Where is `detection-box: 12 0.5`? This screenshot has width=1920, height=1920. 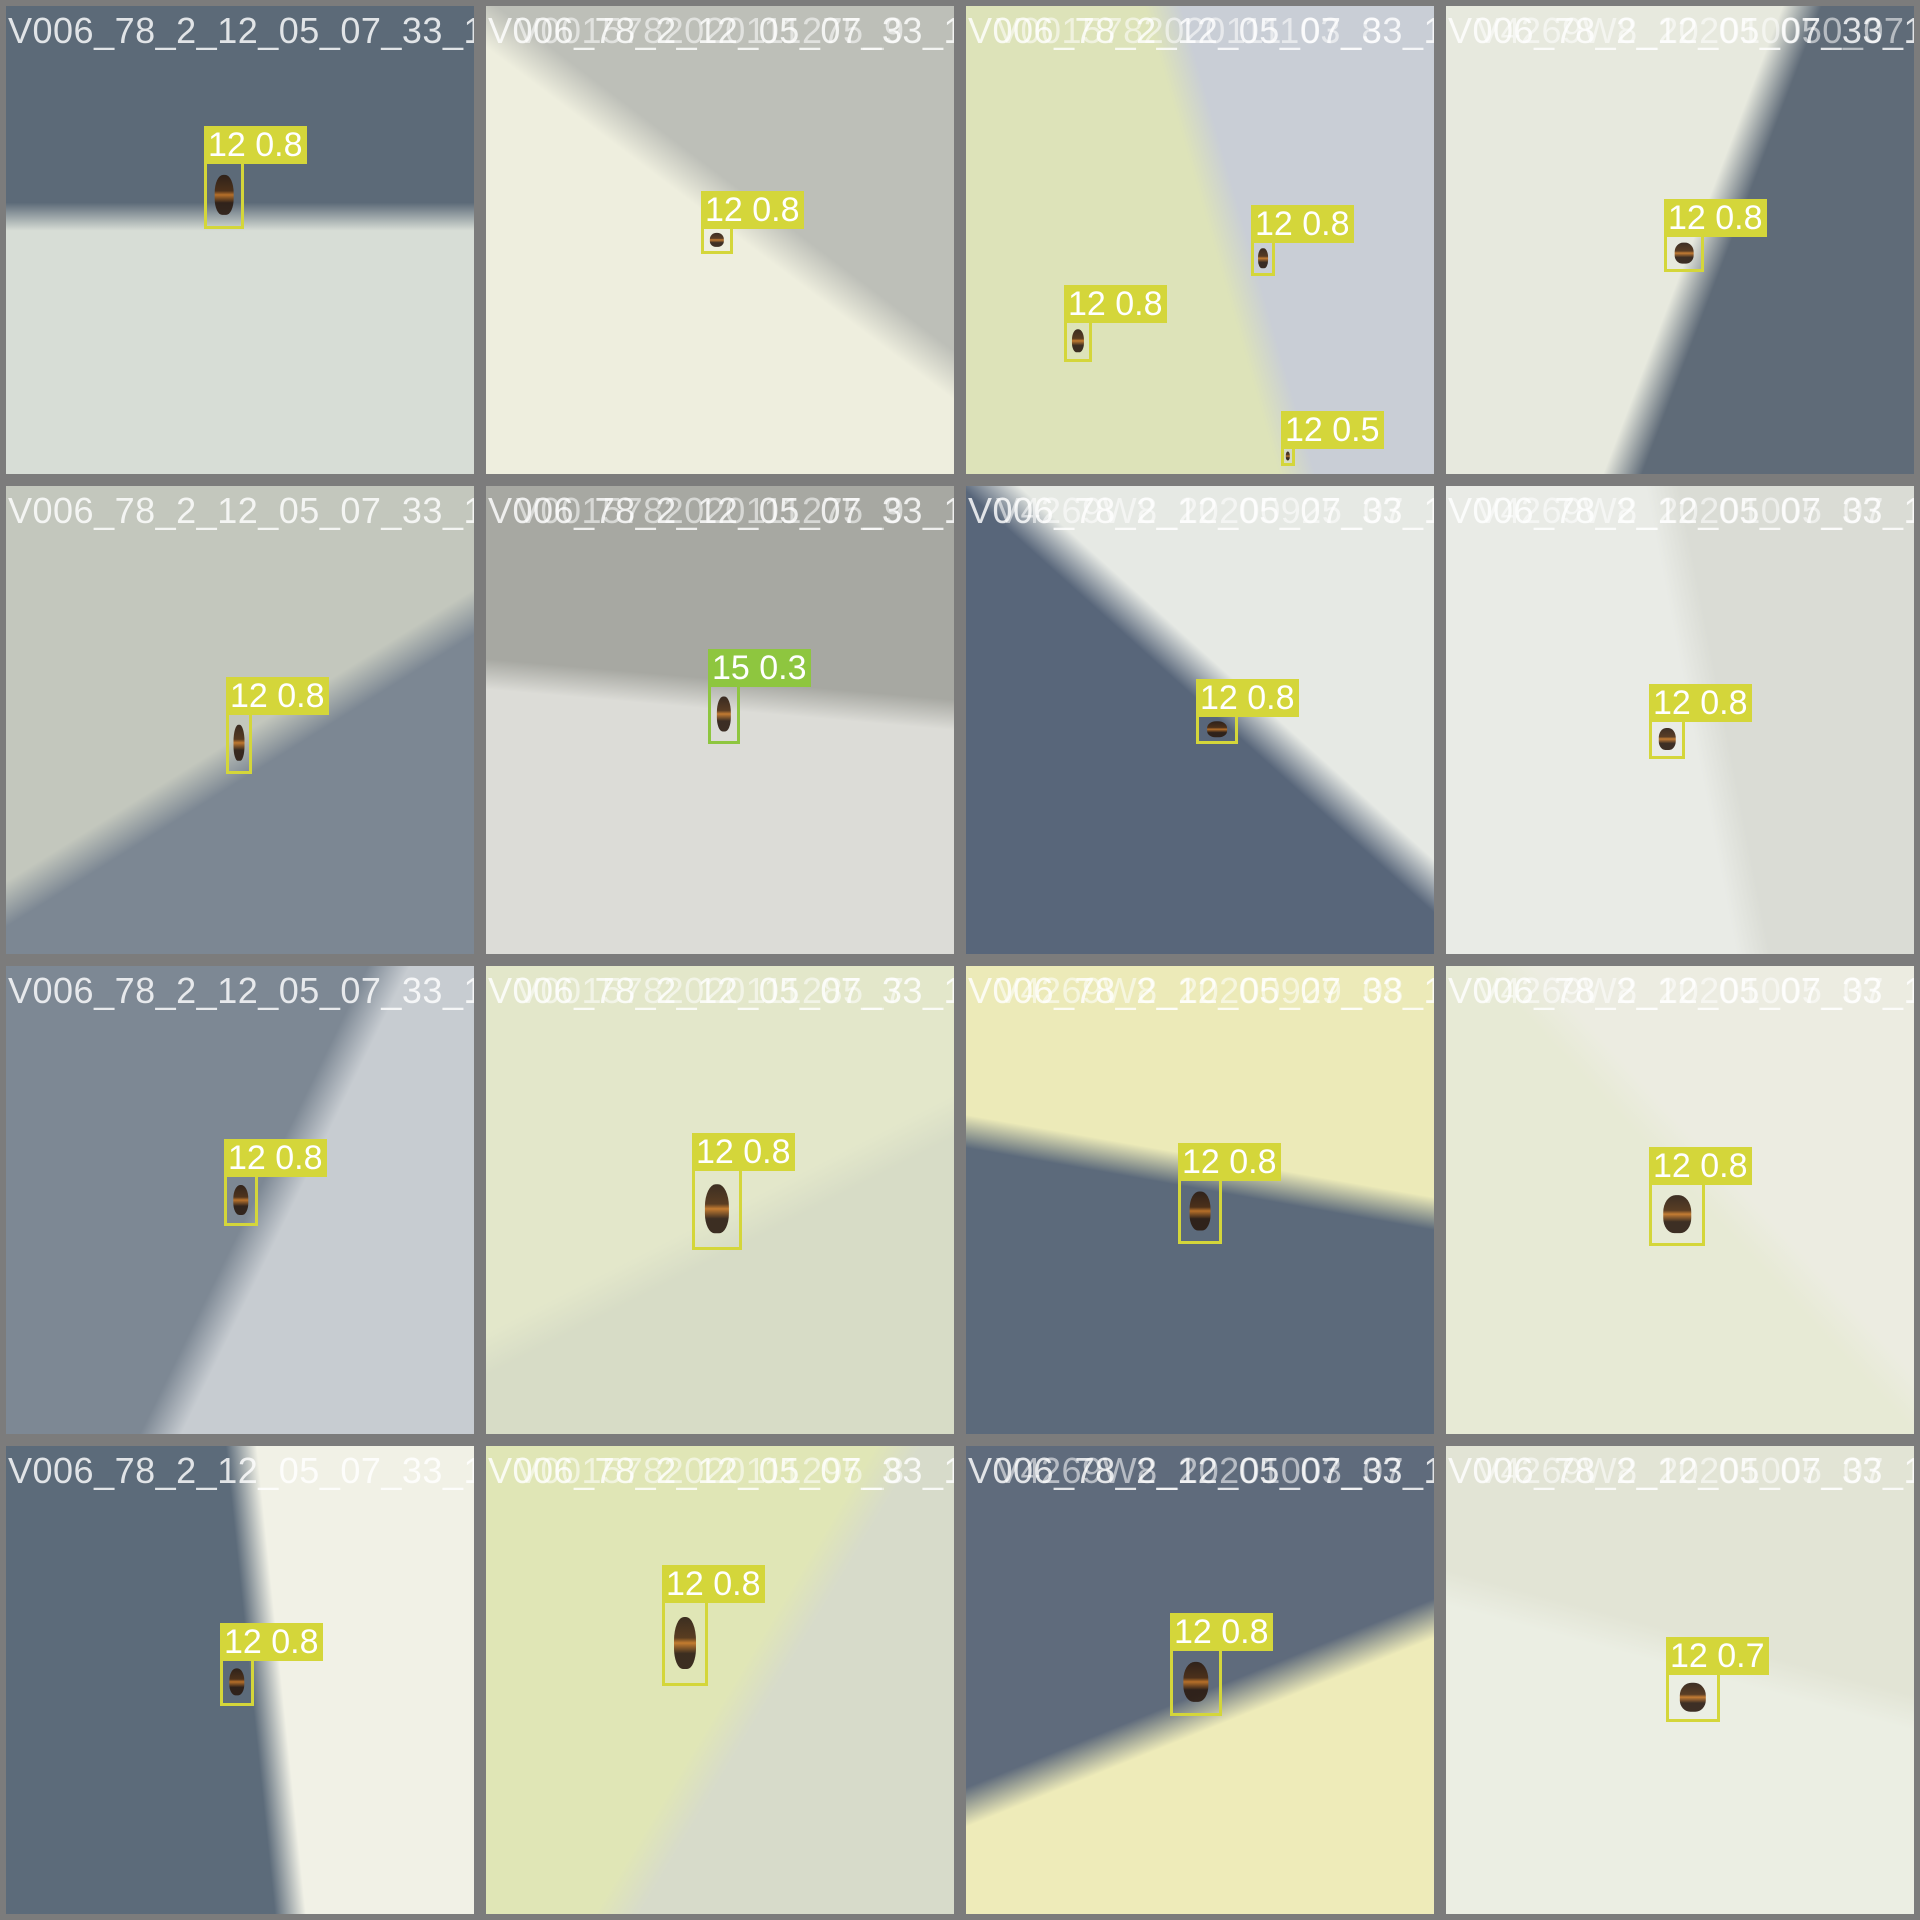
detection-box: 12 0.5 is located at coordinates (1332, 438).